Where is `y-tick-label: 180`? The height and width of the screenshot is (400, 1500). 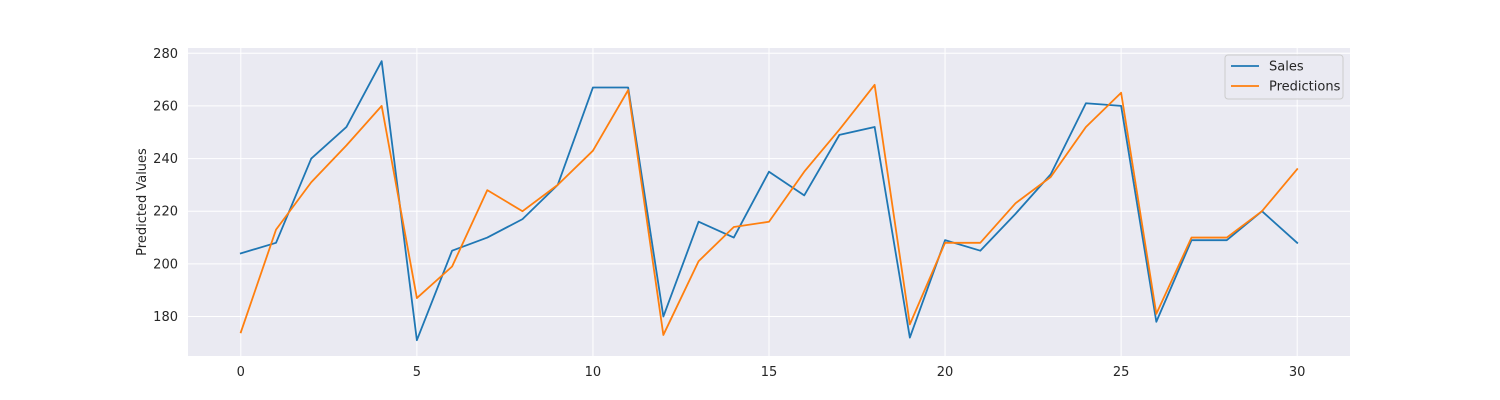
y-tick-label: 180 is located at coordinates (165, 317).